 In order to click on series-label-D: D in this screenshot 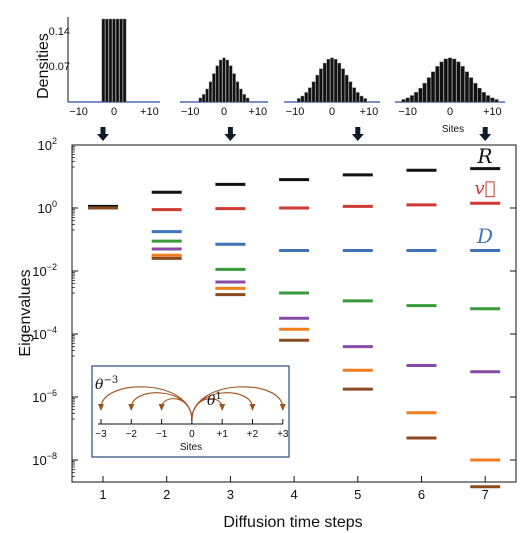, I will do `click(484, 236)`.